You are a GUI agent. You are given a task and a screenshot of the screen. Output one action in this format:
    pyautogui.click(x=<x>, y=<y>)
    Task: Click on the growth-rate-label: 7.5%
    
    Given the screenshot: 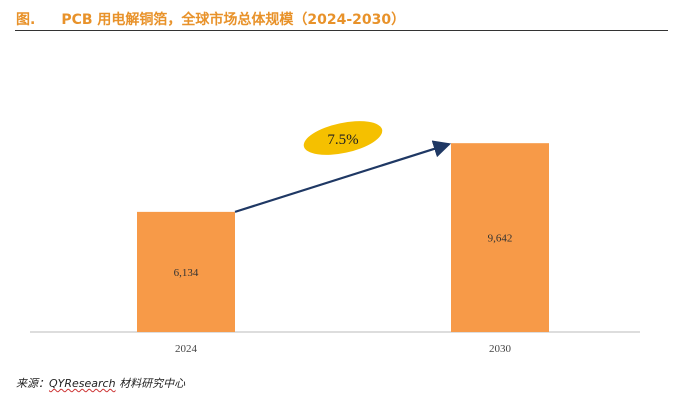 What is the action you would take?
    pyautogui.click(x=342, y=140)
    